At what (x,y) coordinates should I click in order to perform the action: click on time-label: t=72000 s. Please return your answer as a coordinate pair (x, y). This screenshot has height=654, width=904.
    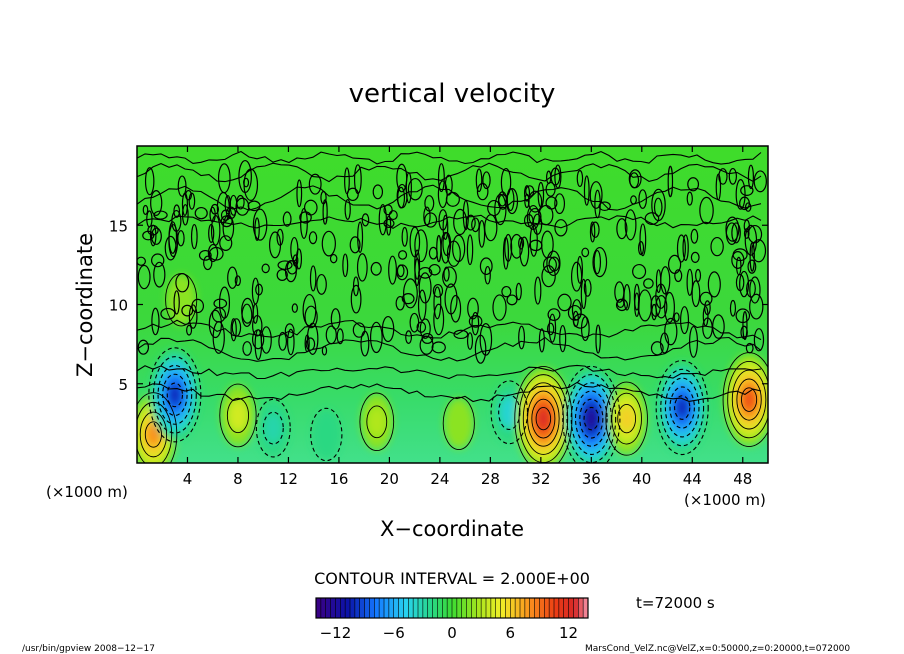
    Looking at the image, I should click on (675, 603).